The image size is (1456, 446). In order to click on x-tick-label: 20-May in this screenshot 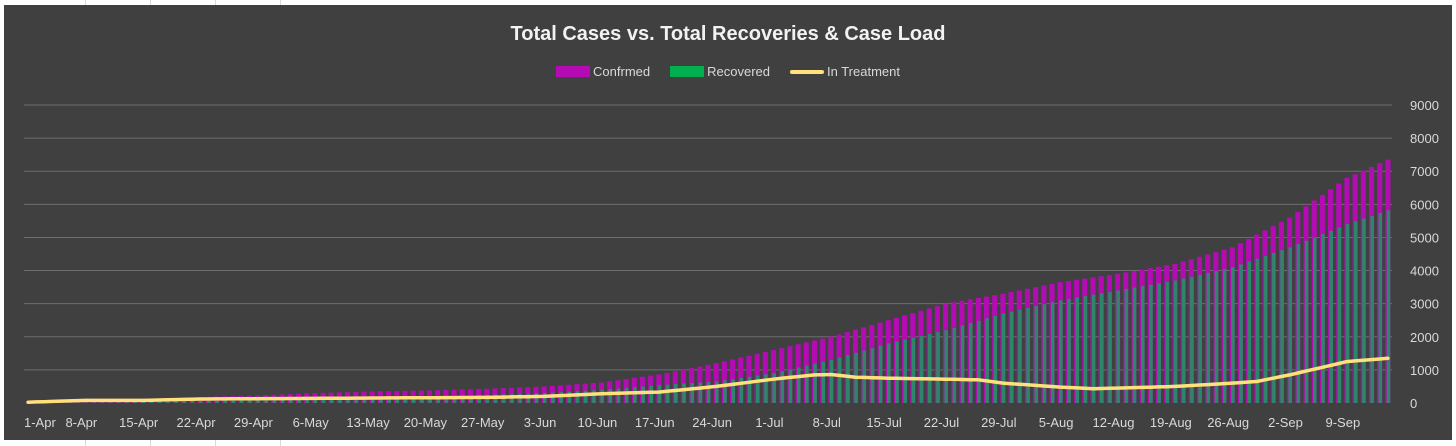, I will do `click(426, 422)`.